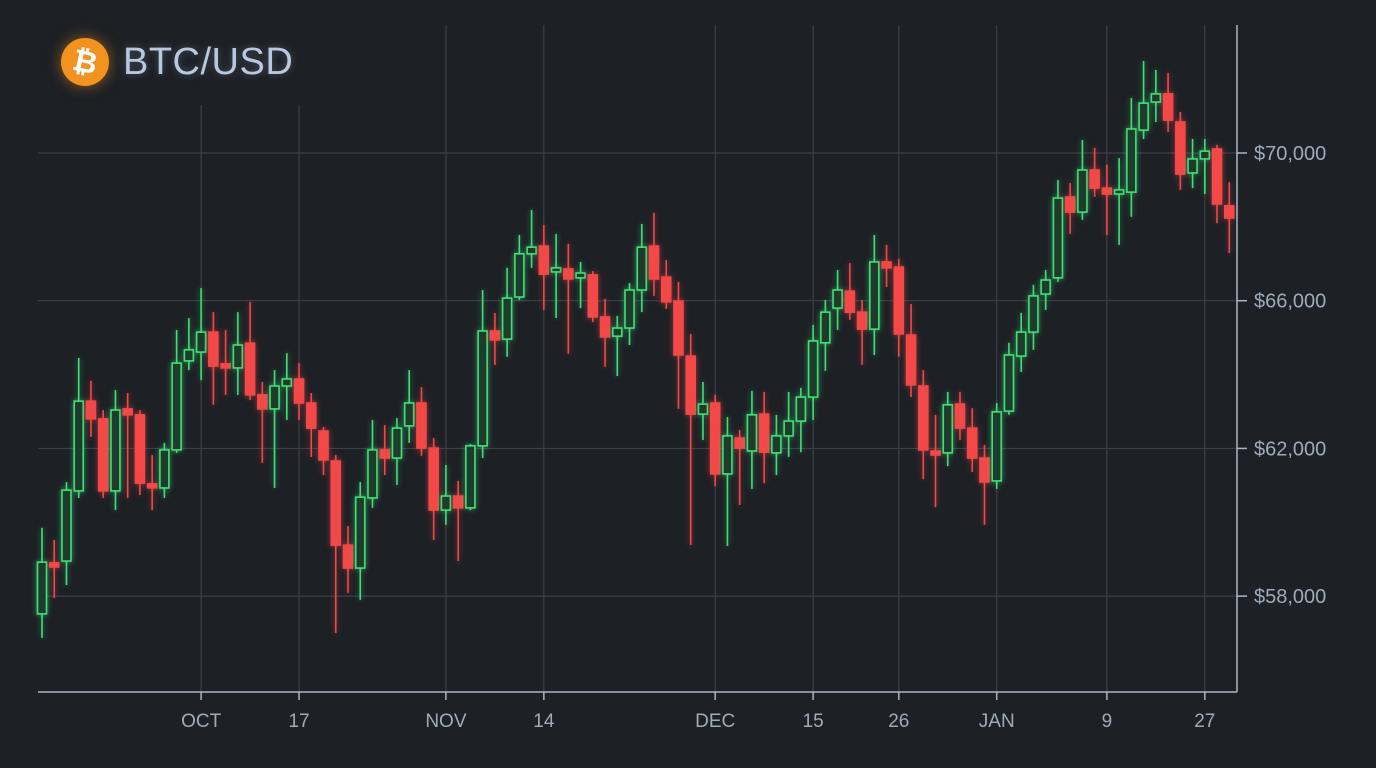 The width and height of the screenshot is (1376, 768). What do you see at coordinates (1204, 721) in the screenshot?
I see `x-tick-label: 27` at bounding box center [1204, 721].